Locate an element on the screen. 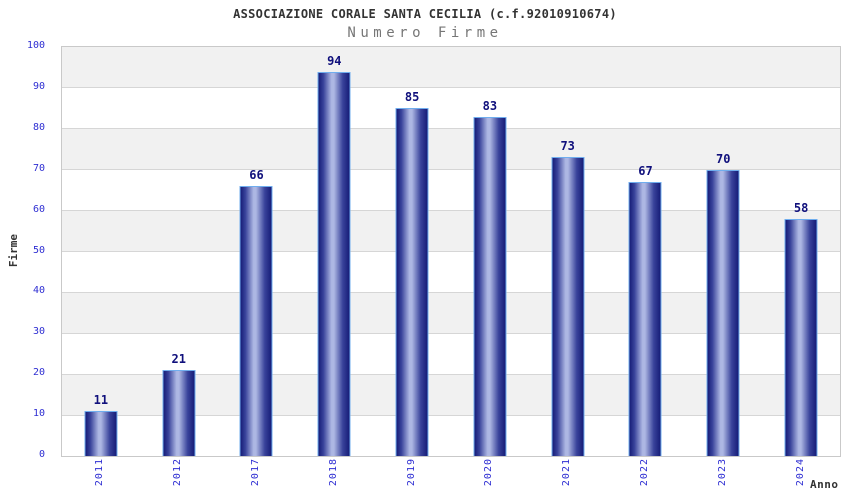 The width and height of the screenshot is (850, 500). bar-column-2020: 83 is located at coordinates (490, 251).